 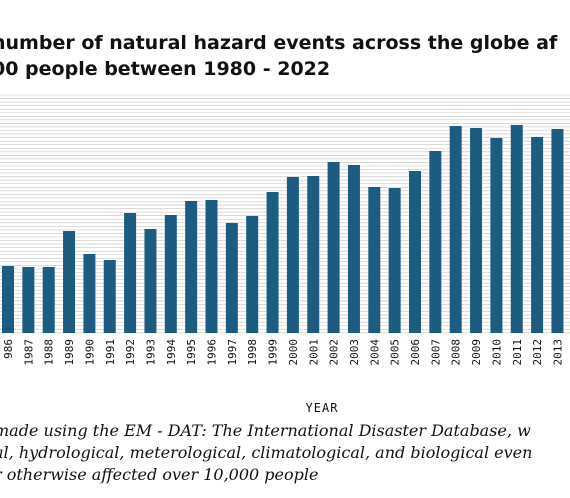 I want to click on x-tick-label: 1991, so click(x=110, y=352).